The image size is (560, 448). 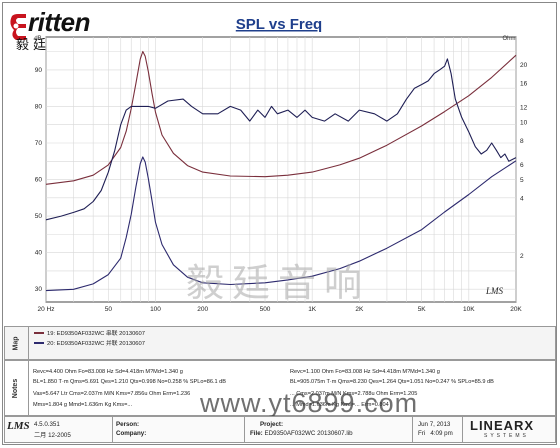 What do you see at coordinates (434, 424) in the screenshot?
I see `footer-date: Jun 7, 2013` at bounding box center [434, 424].